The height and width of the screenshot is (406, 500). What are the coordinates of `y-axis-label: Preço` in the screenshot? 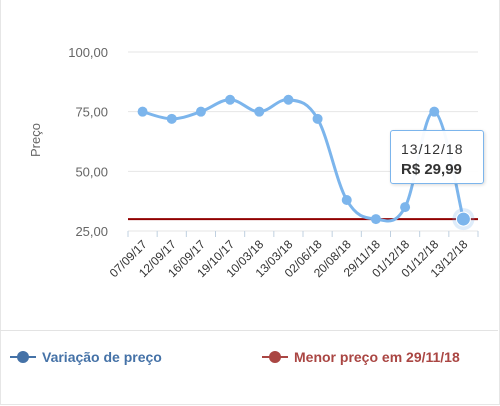 It's located at (35, 140).